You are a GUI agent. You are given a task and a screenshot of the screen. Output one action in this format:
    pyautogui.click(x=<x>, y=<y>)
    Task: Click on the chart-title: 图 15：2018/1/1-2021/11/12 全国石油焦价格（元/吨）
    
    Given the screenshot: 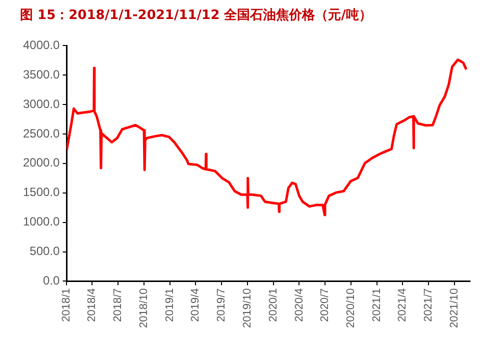 What is the action you would take?
    pyautogui.click(x=196, y=16)
    